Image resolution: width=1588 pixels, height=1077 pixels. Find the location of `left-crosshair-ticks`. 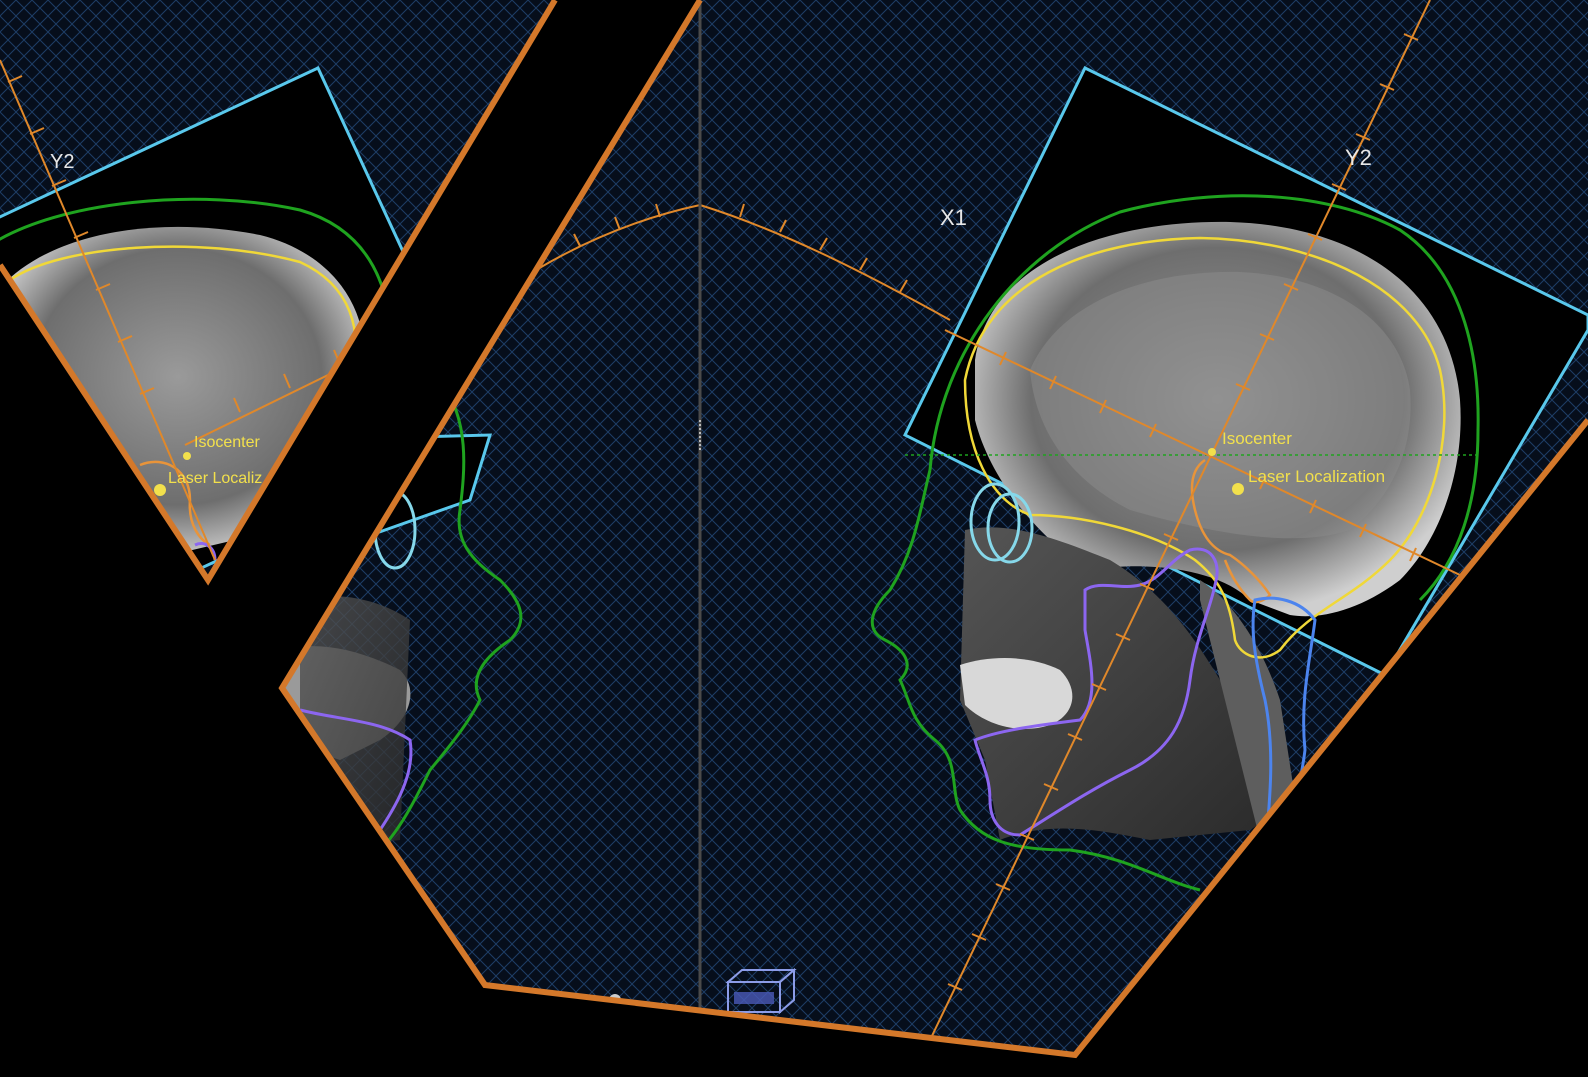

left-crosshair-ticks is located at coordinates (174, 244).